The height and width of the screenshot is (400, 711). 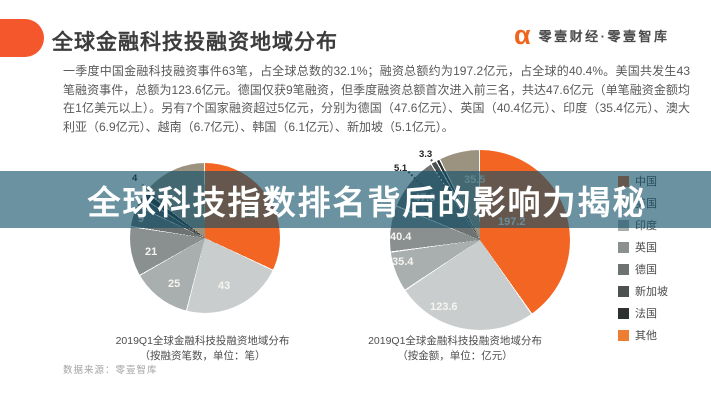 I want to click on page-title: 全球金融科技投融资地域分布, so click(x=195, y=42).